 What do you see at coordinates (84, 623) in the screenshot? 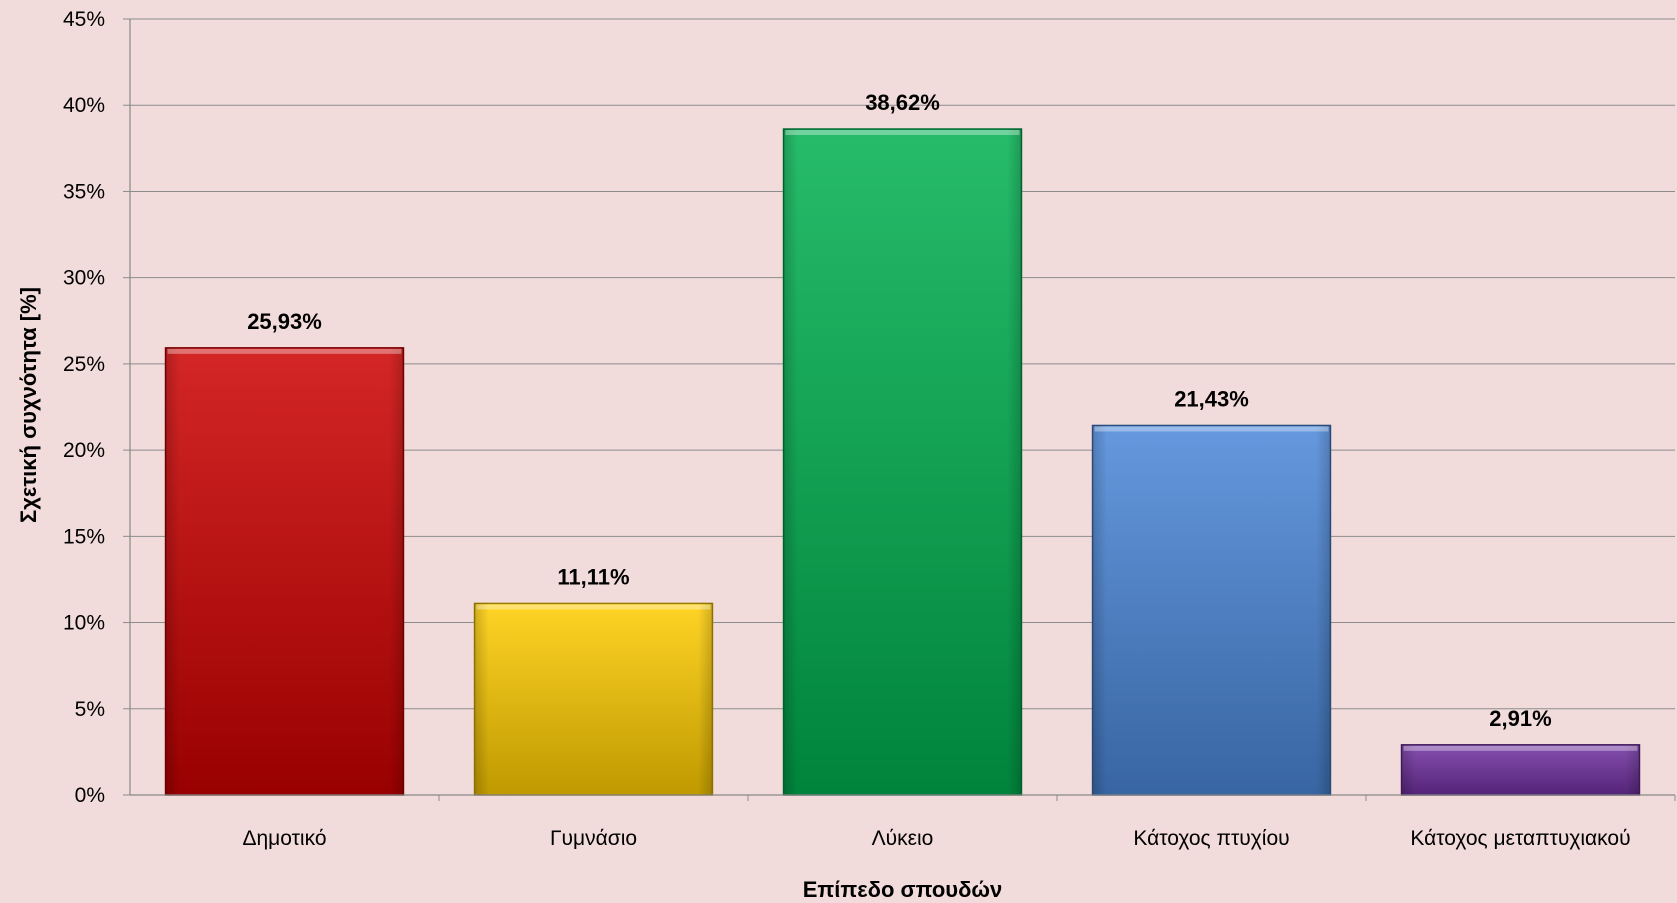
I see `y-tick-label: 10%` at bounding box center [84, 623].